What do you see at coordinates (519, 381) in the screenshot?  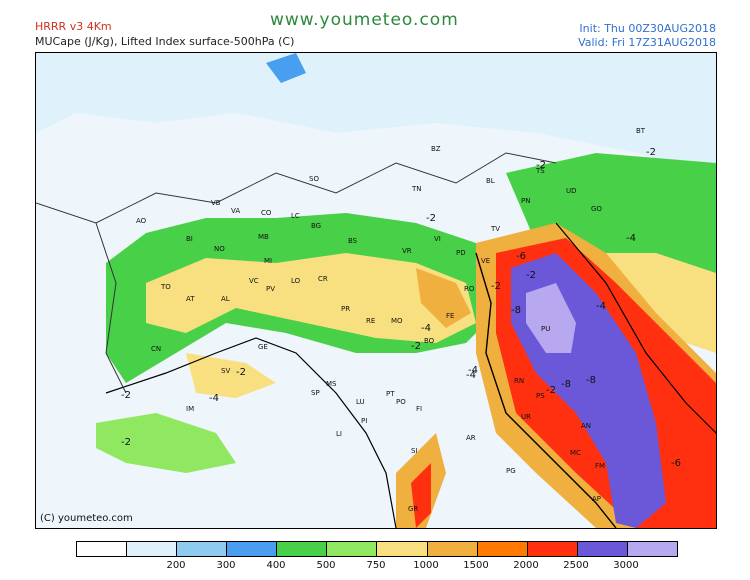 I see `province-label: RN` at bounding box center [519, 381].